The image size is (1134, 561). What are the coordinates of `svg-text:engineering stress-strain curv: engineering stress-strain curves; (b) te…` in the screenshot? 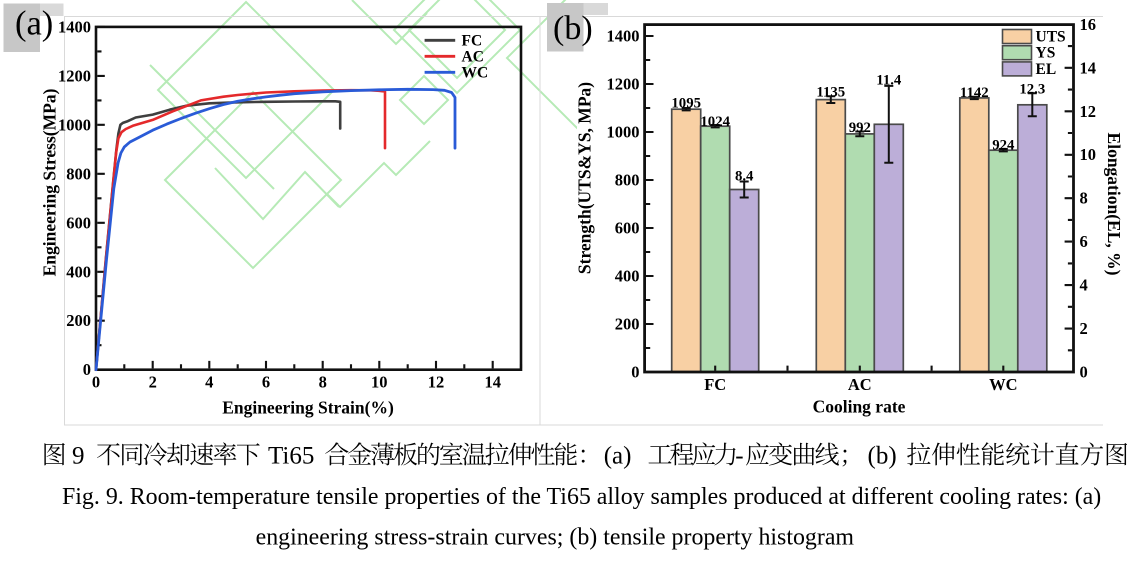 It's located at (555, 538).